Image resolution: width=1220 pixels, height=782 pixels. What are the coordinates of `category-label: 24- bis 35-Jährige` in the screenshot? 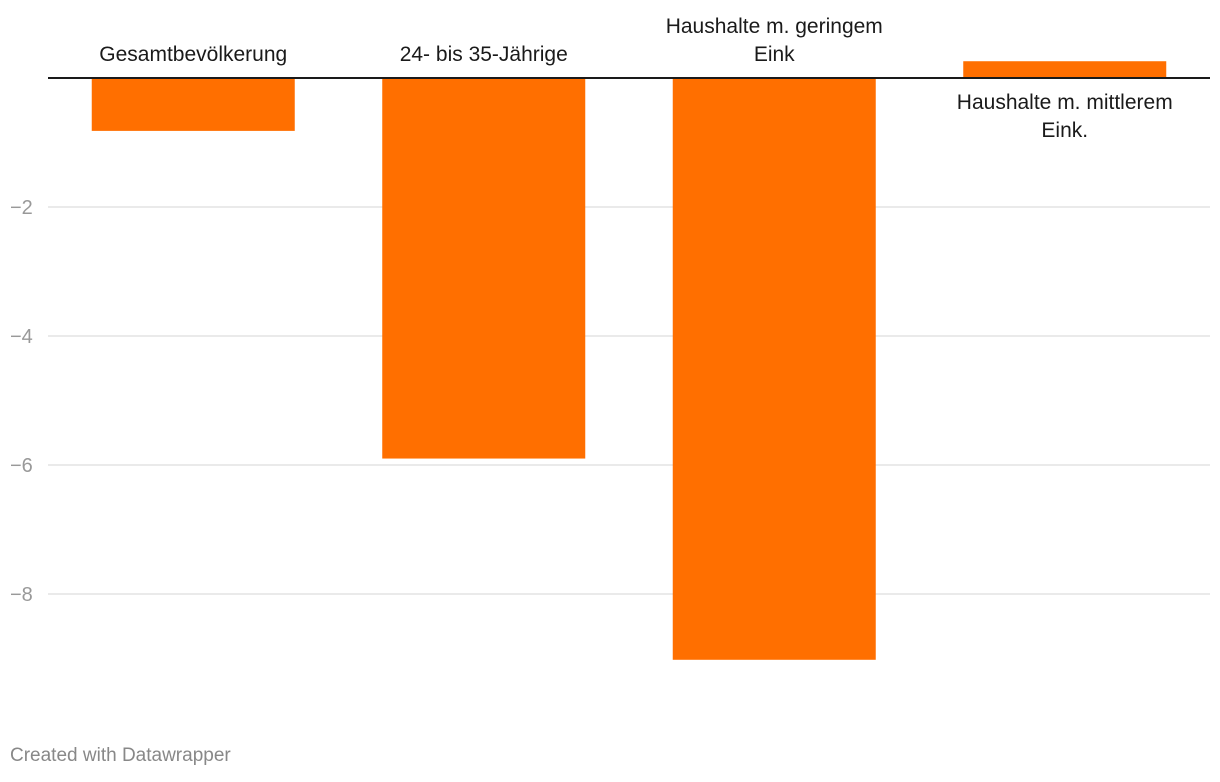 It's located at (484, 54).